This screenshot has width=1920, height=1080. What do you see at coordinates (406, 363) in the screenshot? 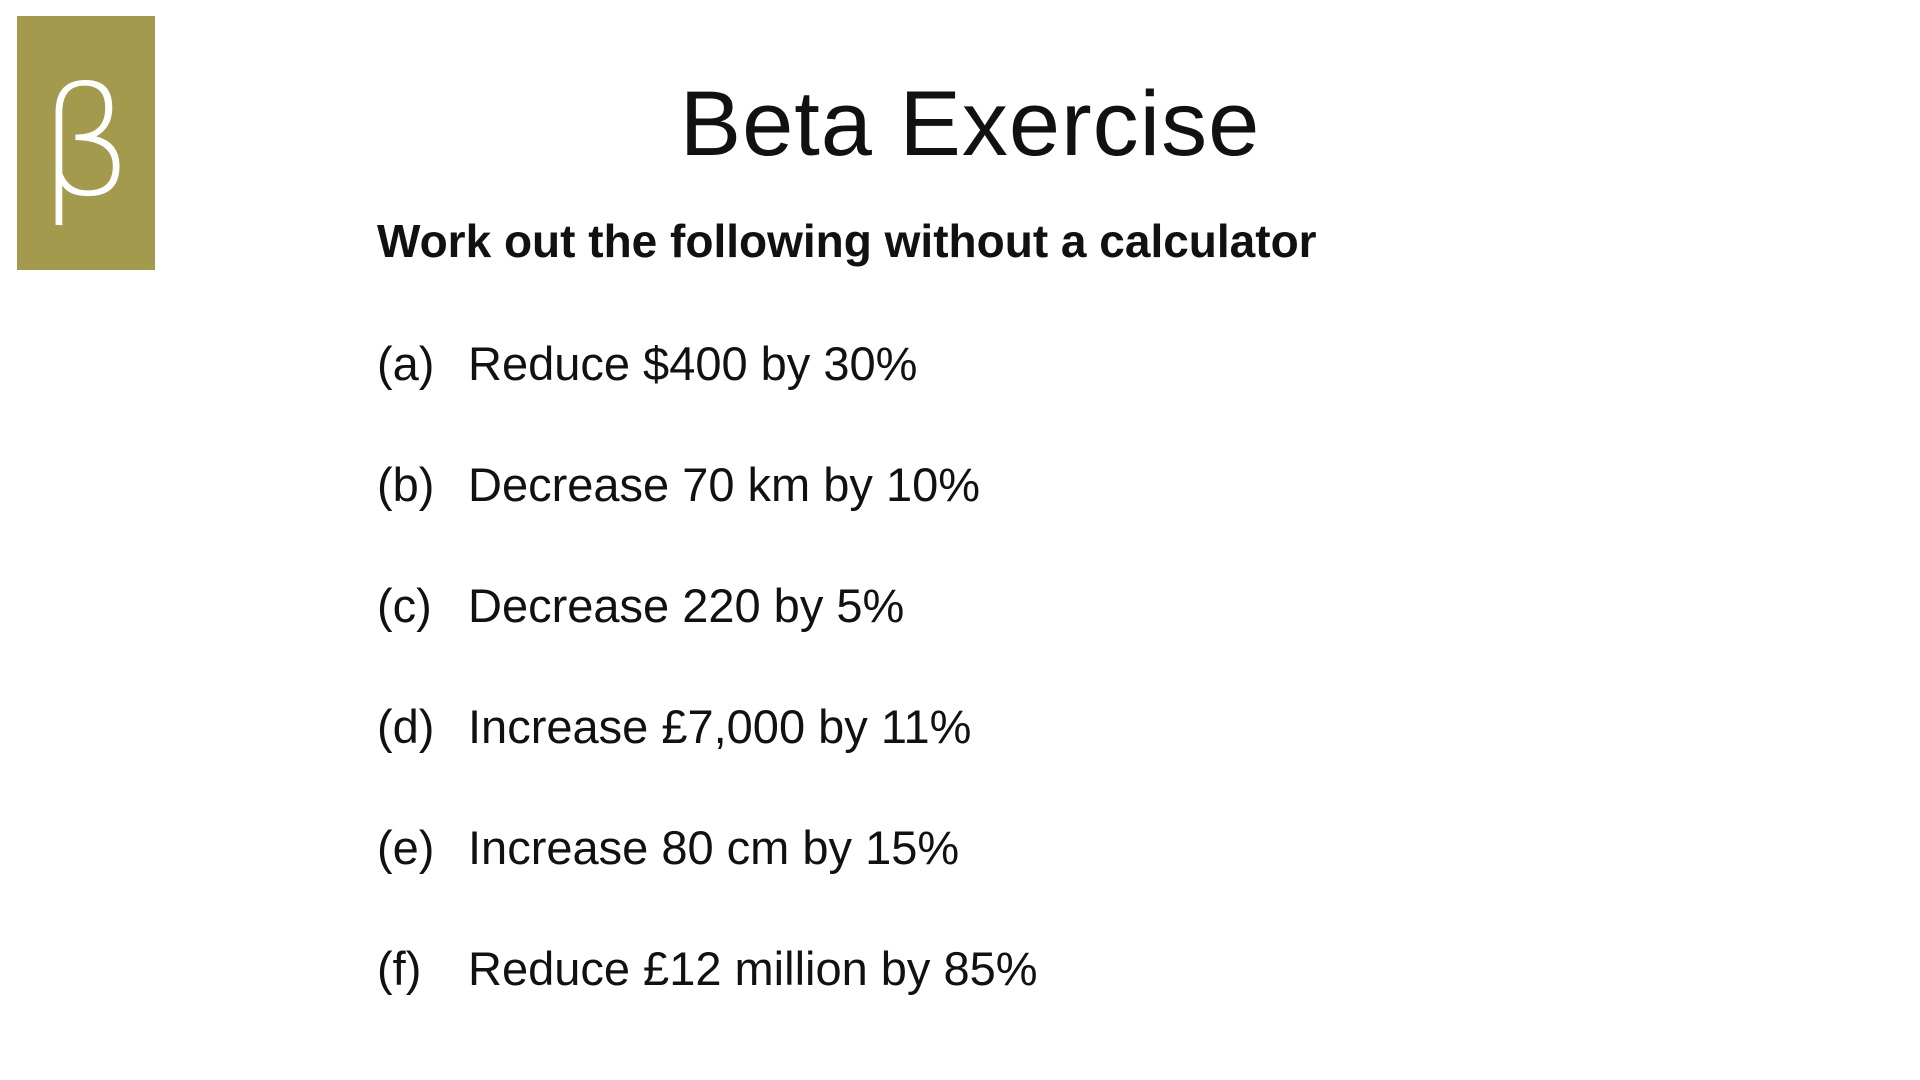
I see `question-label: (a)` at bounding box center [406, 363].